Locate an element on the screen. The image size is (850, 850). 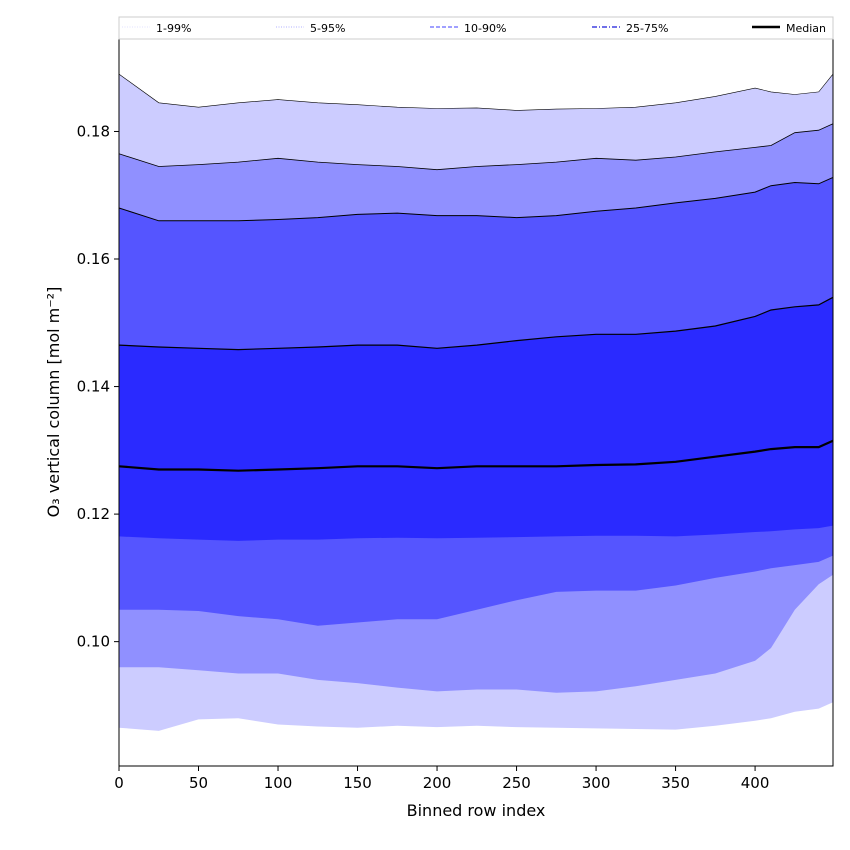
x-tick-label: 300 is located at coordinates (596, 783).